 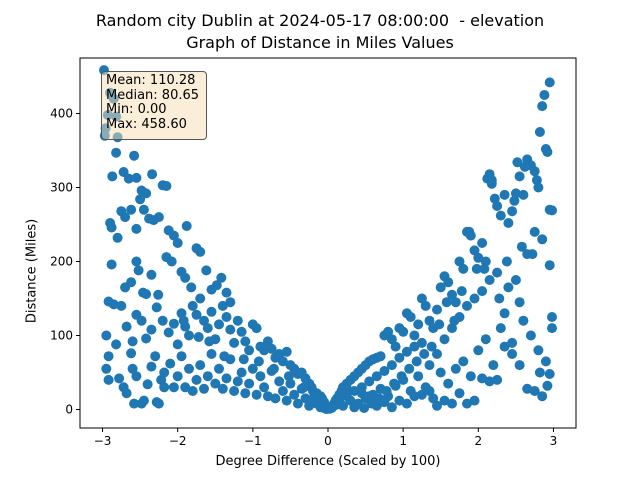 I want to click on x-tick-label: 3, so click(x=554, y=441).